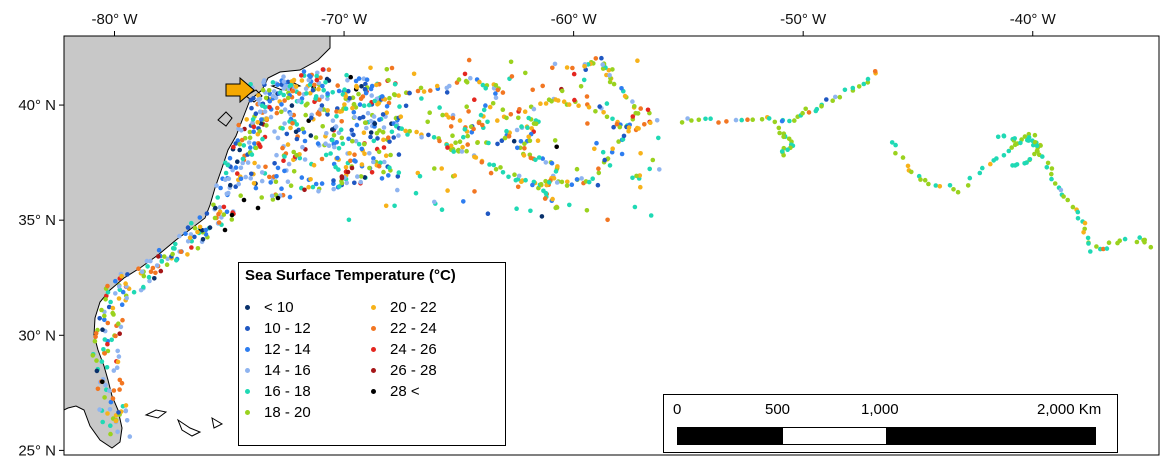  What do you see at coordinates (413, 307) in the screenshot?
I see `legend-label: 20 - 22` at bounding box center [413, 307].